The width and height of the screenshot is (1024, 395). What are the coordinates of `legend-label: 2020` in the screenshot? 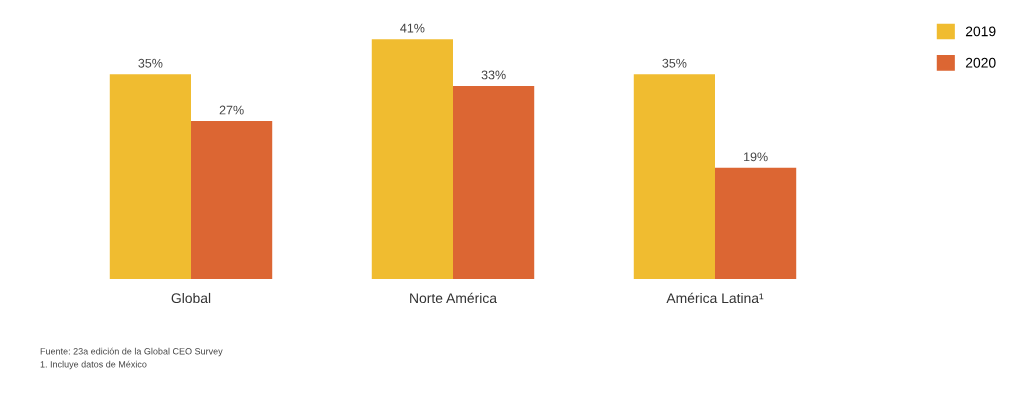 It's located at (980, 62).